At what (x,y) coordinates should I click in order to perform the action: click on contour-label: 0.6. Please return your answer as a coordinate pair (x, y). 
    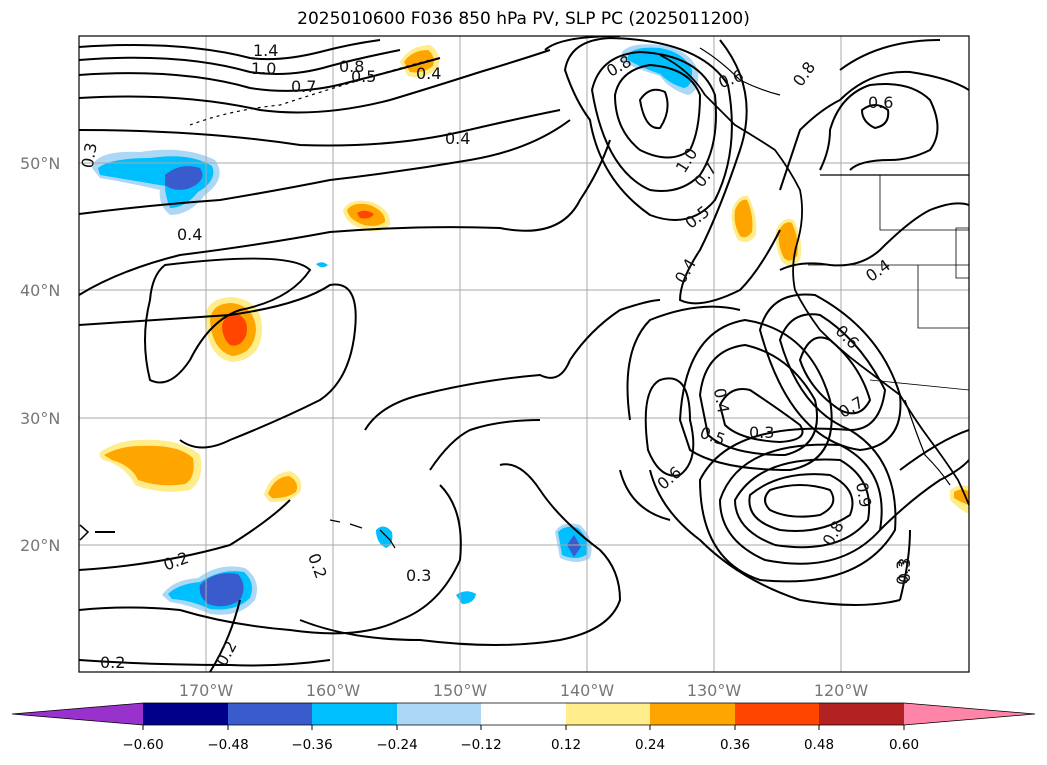
    Looking at the image, I should click on (880, 102).